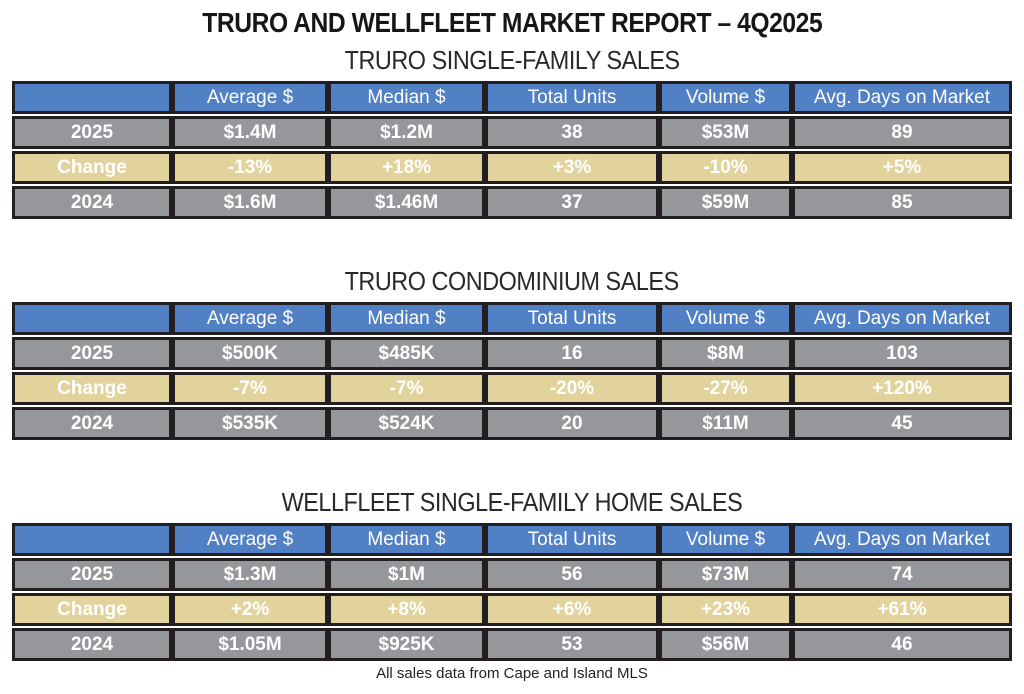 This screenshot has height=694, width=1024. I want to click on table-row-year: 2024 $1.05M $925K 53 $56M 46, so click(512, 644).